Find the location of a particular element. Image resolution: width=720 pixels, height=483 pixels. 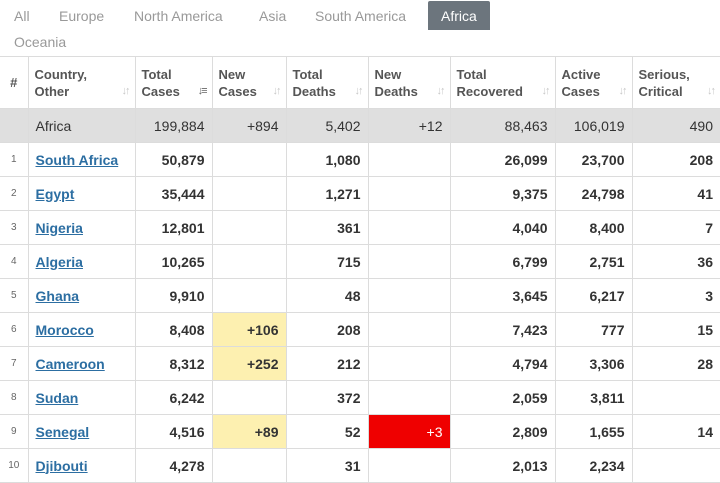

total-recovered-cell: 6,799 is located at coordinates (503, 261).